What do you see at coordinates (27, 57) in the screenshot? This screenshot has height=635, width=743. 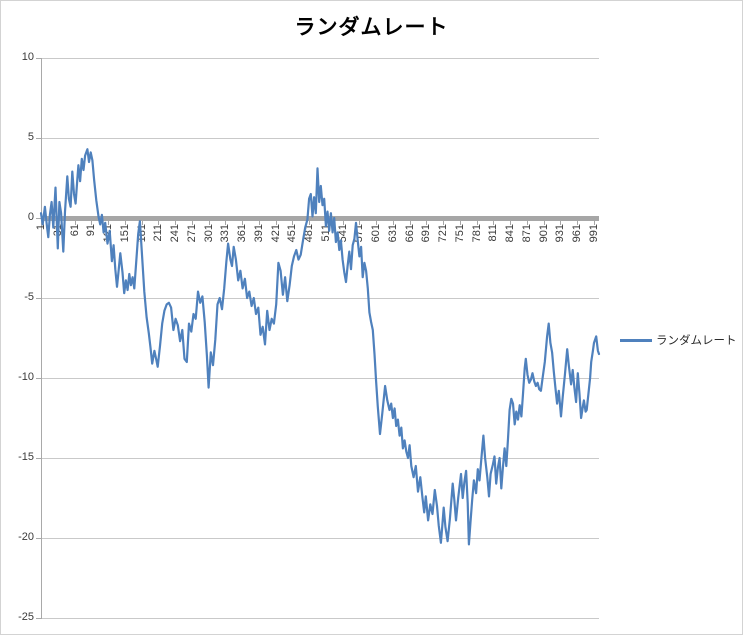 I see `y-axis-label: 10` at bounding box center [27, 57].